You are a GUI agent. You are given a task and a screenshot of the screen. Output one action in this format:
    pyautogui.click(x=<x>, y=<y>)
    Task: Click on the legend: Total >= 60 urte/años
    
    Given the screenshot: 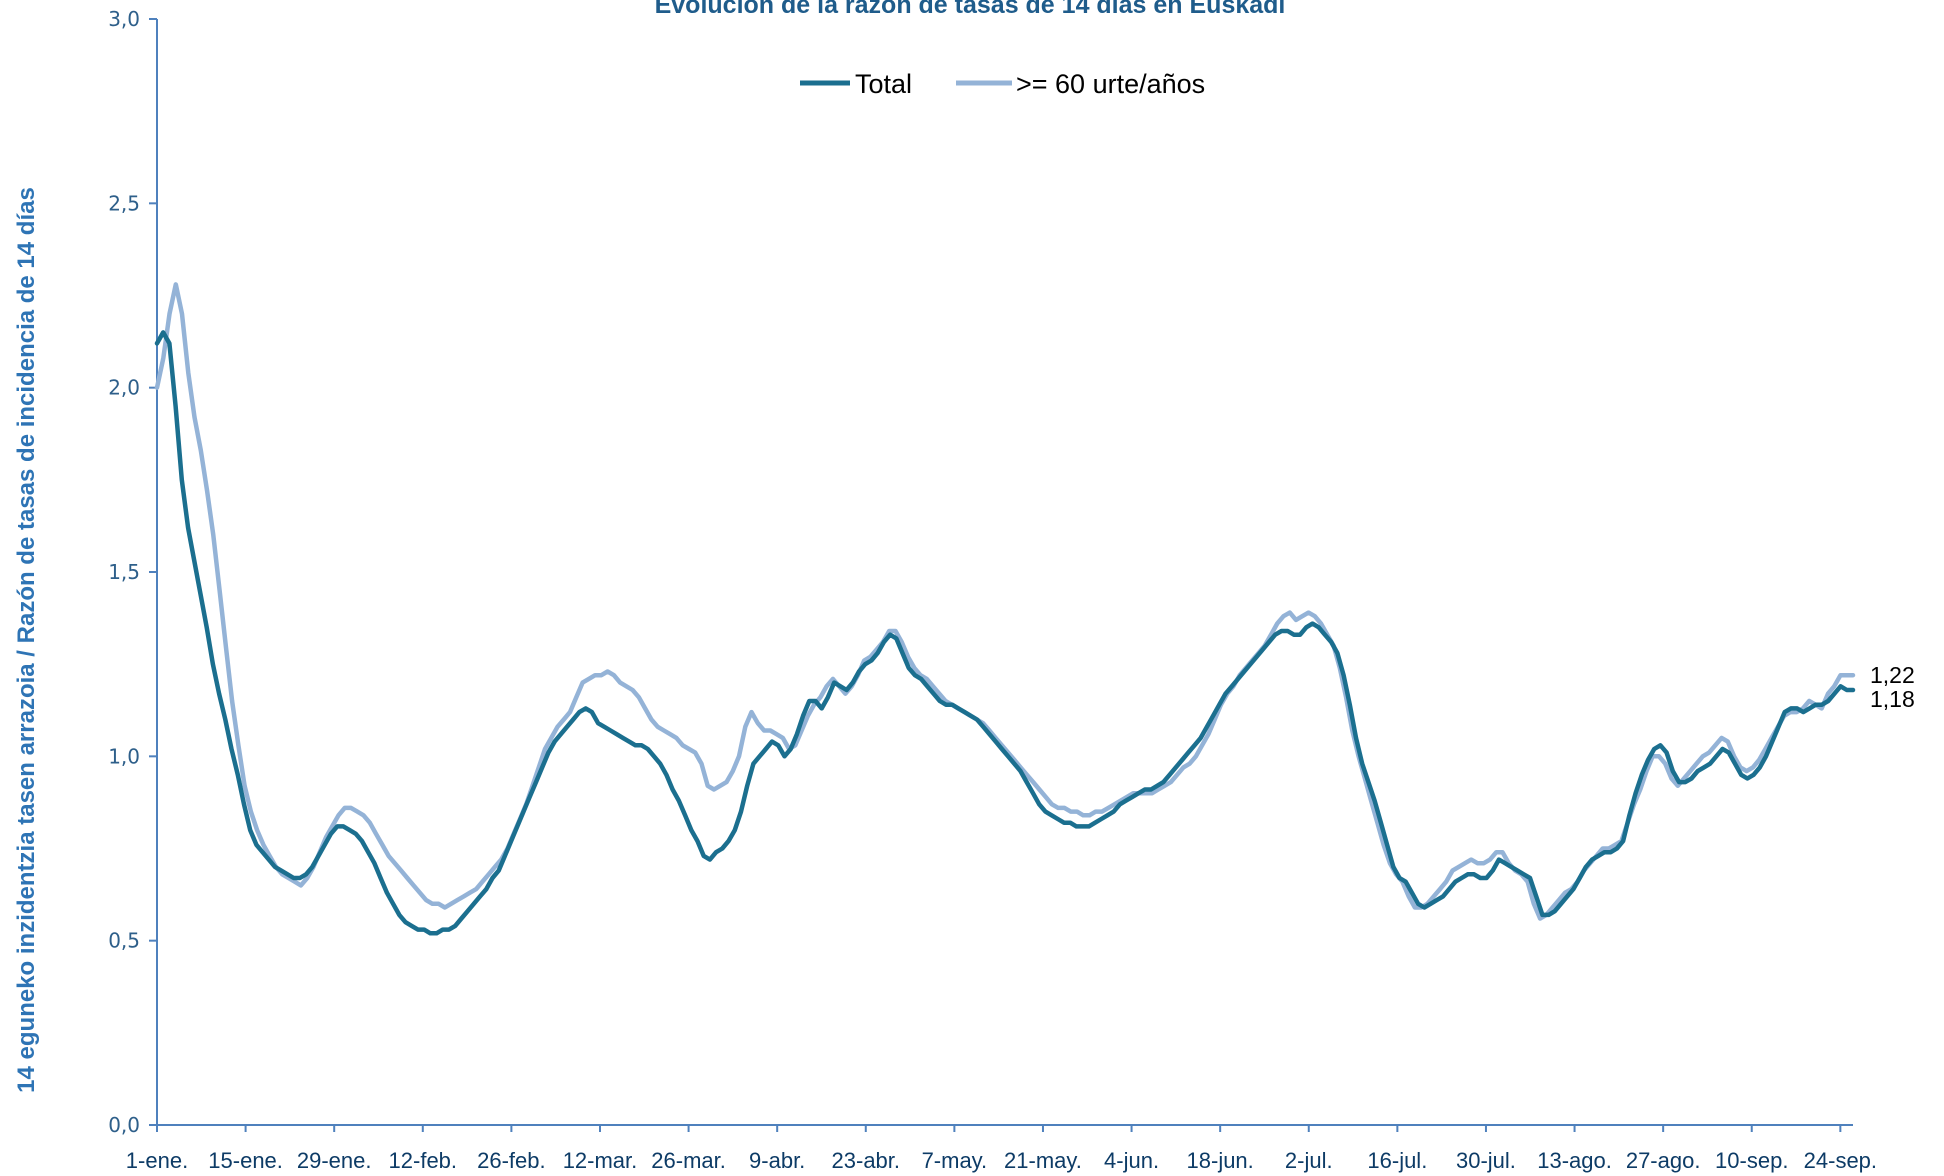 What is the action you would take?
    pyautogui.click(x=1002, y=84)
    